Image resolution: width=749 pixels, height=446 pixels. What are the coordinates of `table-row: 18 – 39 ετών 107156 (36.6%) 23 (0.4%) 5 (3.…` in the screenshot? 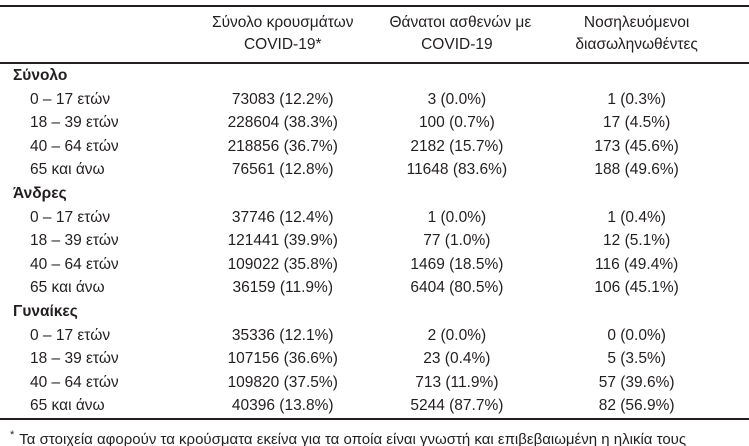 It's located at (374, 359).